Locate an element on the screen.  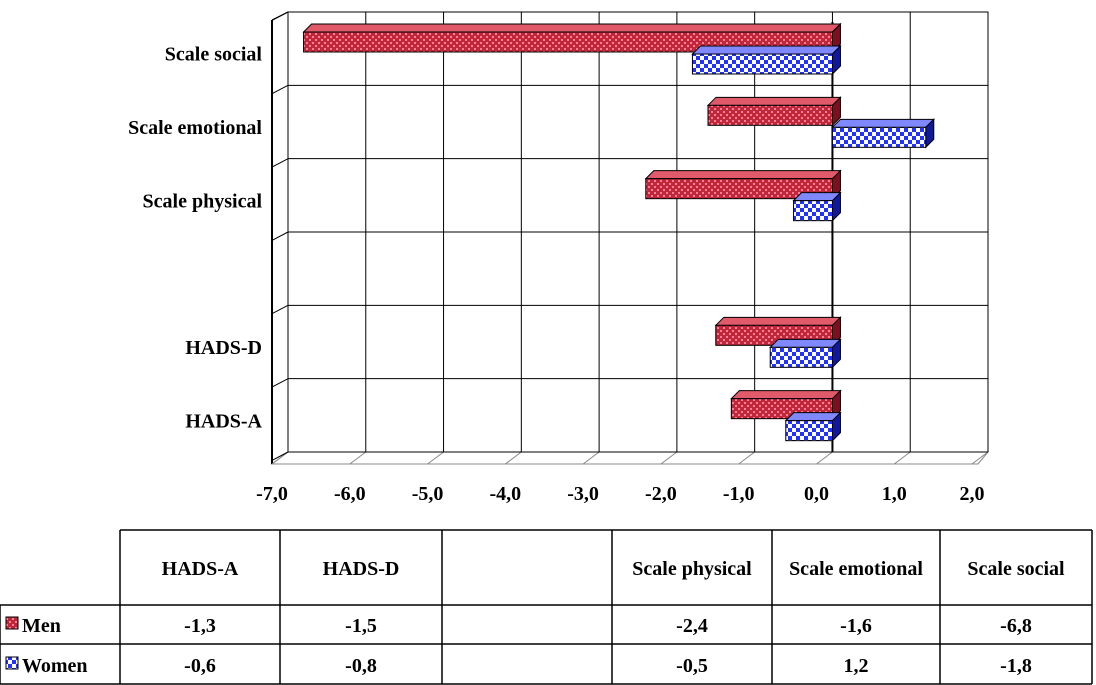
table-value-cell: -0,8 is located at coordinates (361, 666).